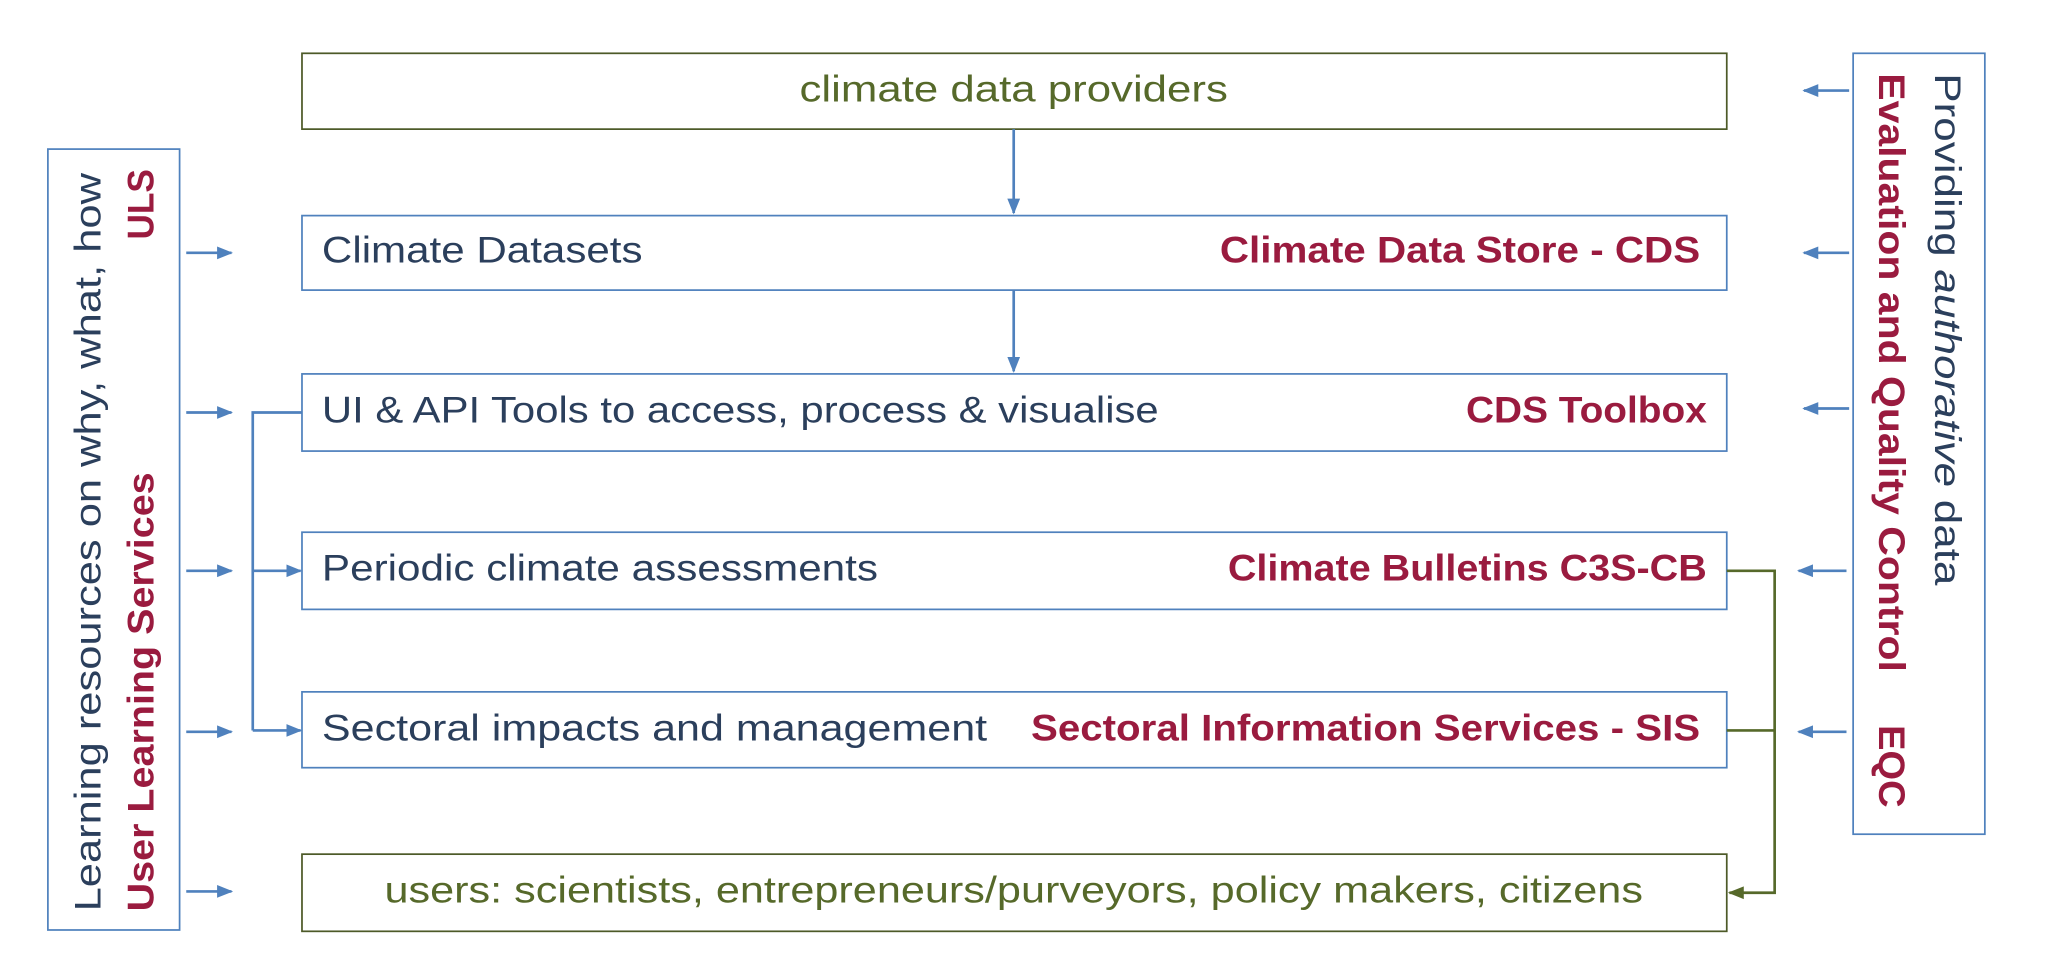 The height and width of the screenshot is (966, 2062). I want to click on node-service: Climate Data Store - CDS, so click(1460, 250).